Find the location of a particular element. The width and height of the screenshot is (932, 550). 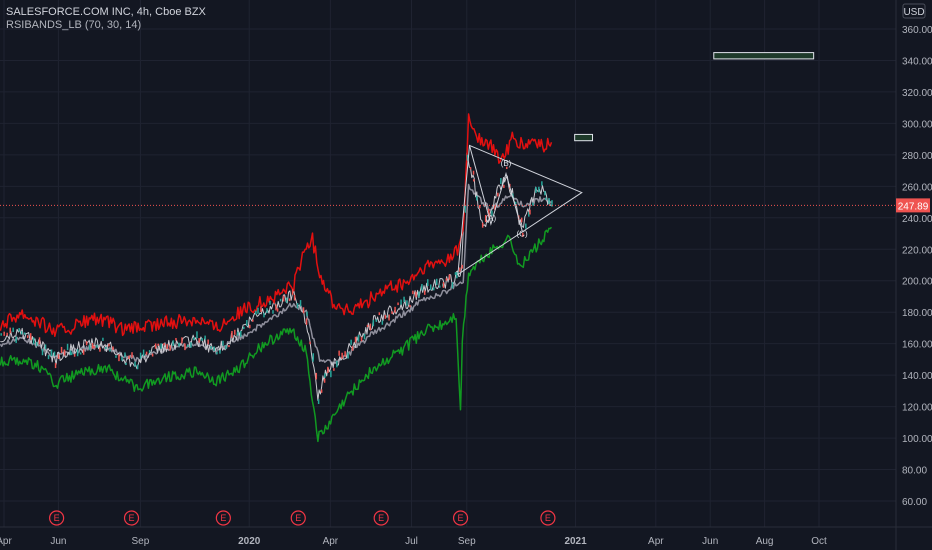

y-tick-label: 160.00 is located at coordinates (917, 345).